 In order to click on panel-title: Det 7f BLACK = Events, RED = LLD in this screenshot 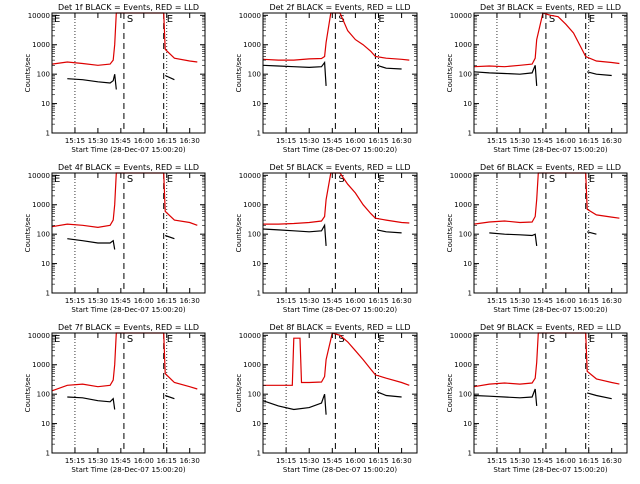, I will do `click(128, 327)`.